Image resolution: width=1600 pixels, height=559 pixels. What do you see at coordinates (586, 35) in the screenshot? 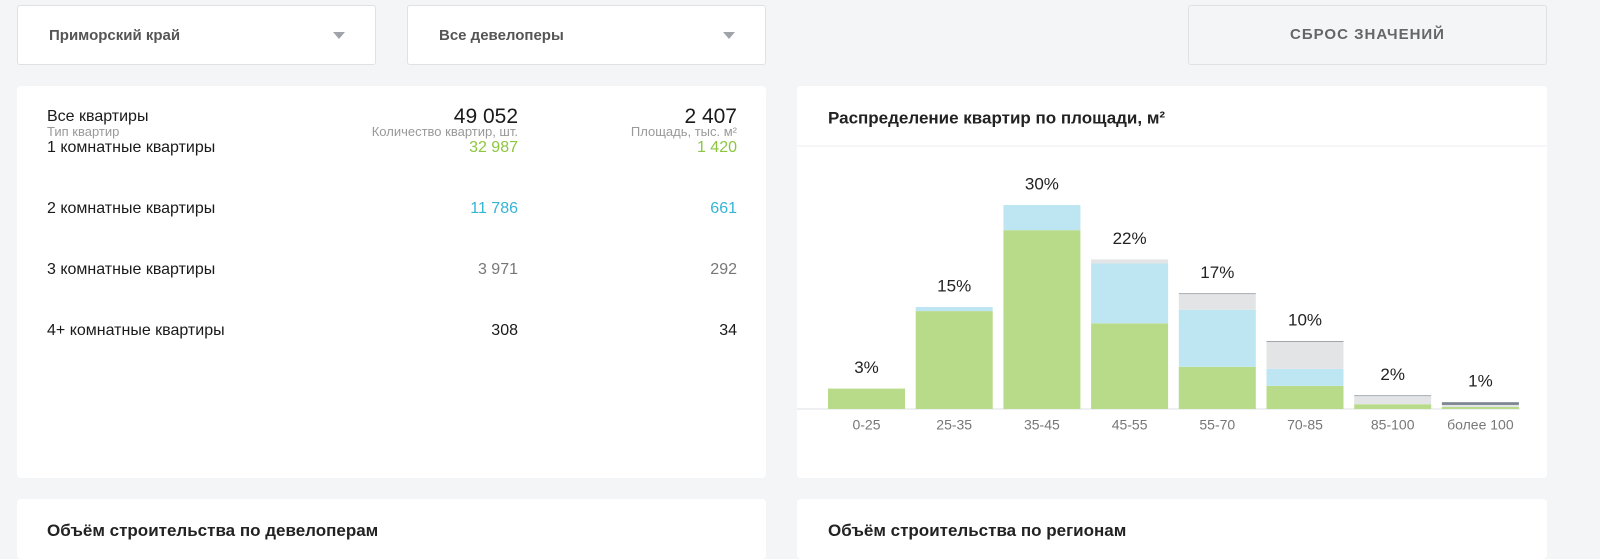
I see `developer-select: Все девелоперы` at bounding box center [586, 35].